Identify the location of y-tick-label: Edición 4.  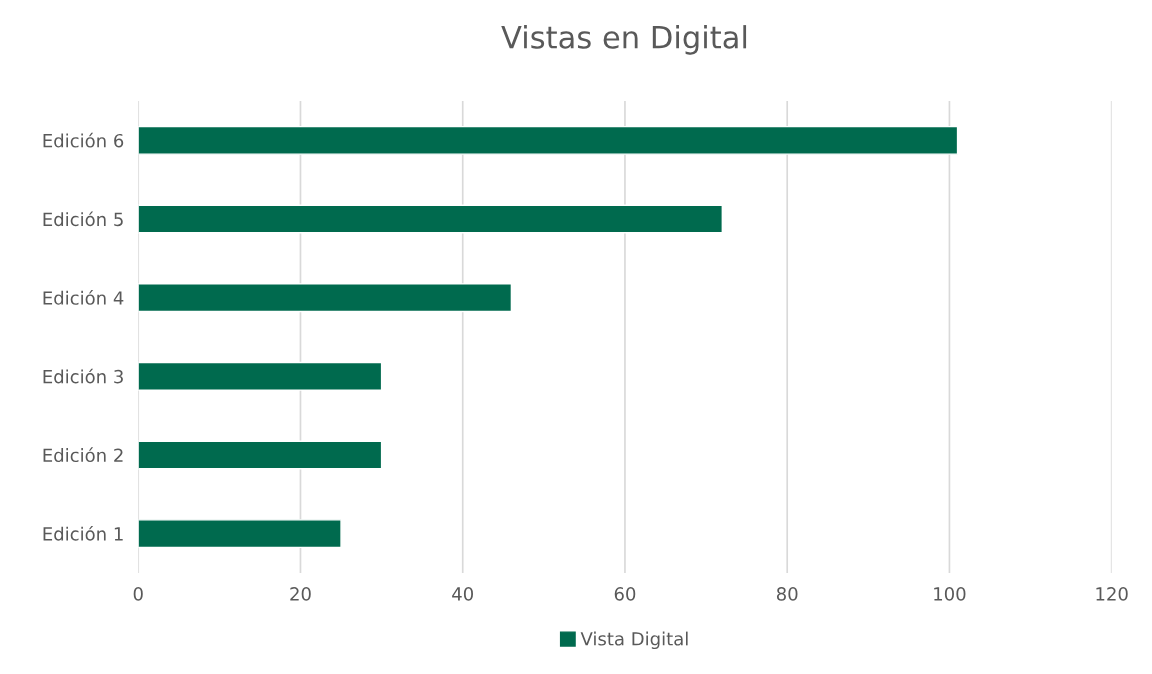
(83, 297).